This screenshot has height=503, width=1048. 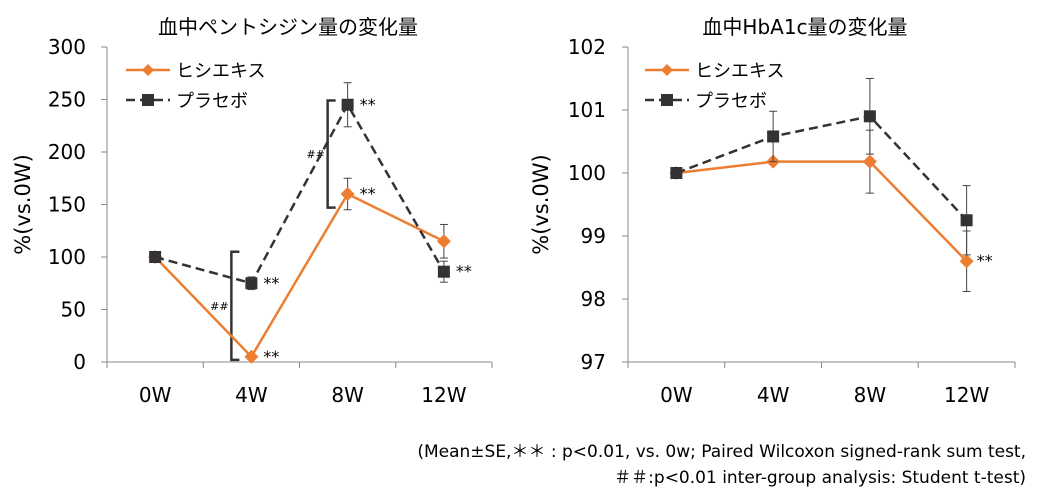 I want to click on chart1-x-tick-label: 0W, so click(x=155, y=395).